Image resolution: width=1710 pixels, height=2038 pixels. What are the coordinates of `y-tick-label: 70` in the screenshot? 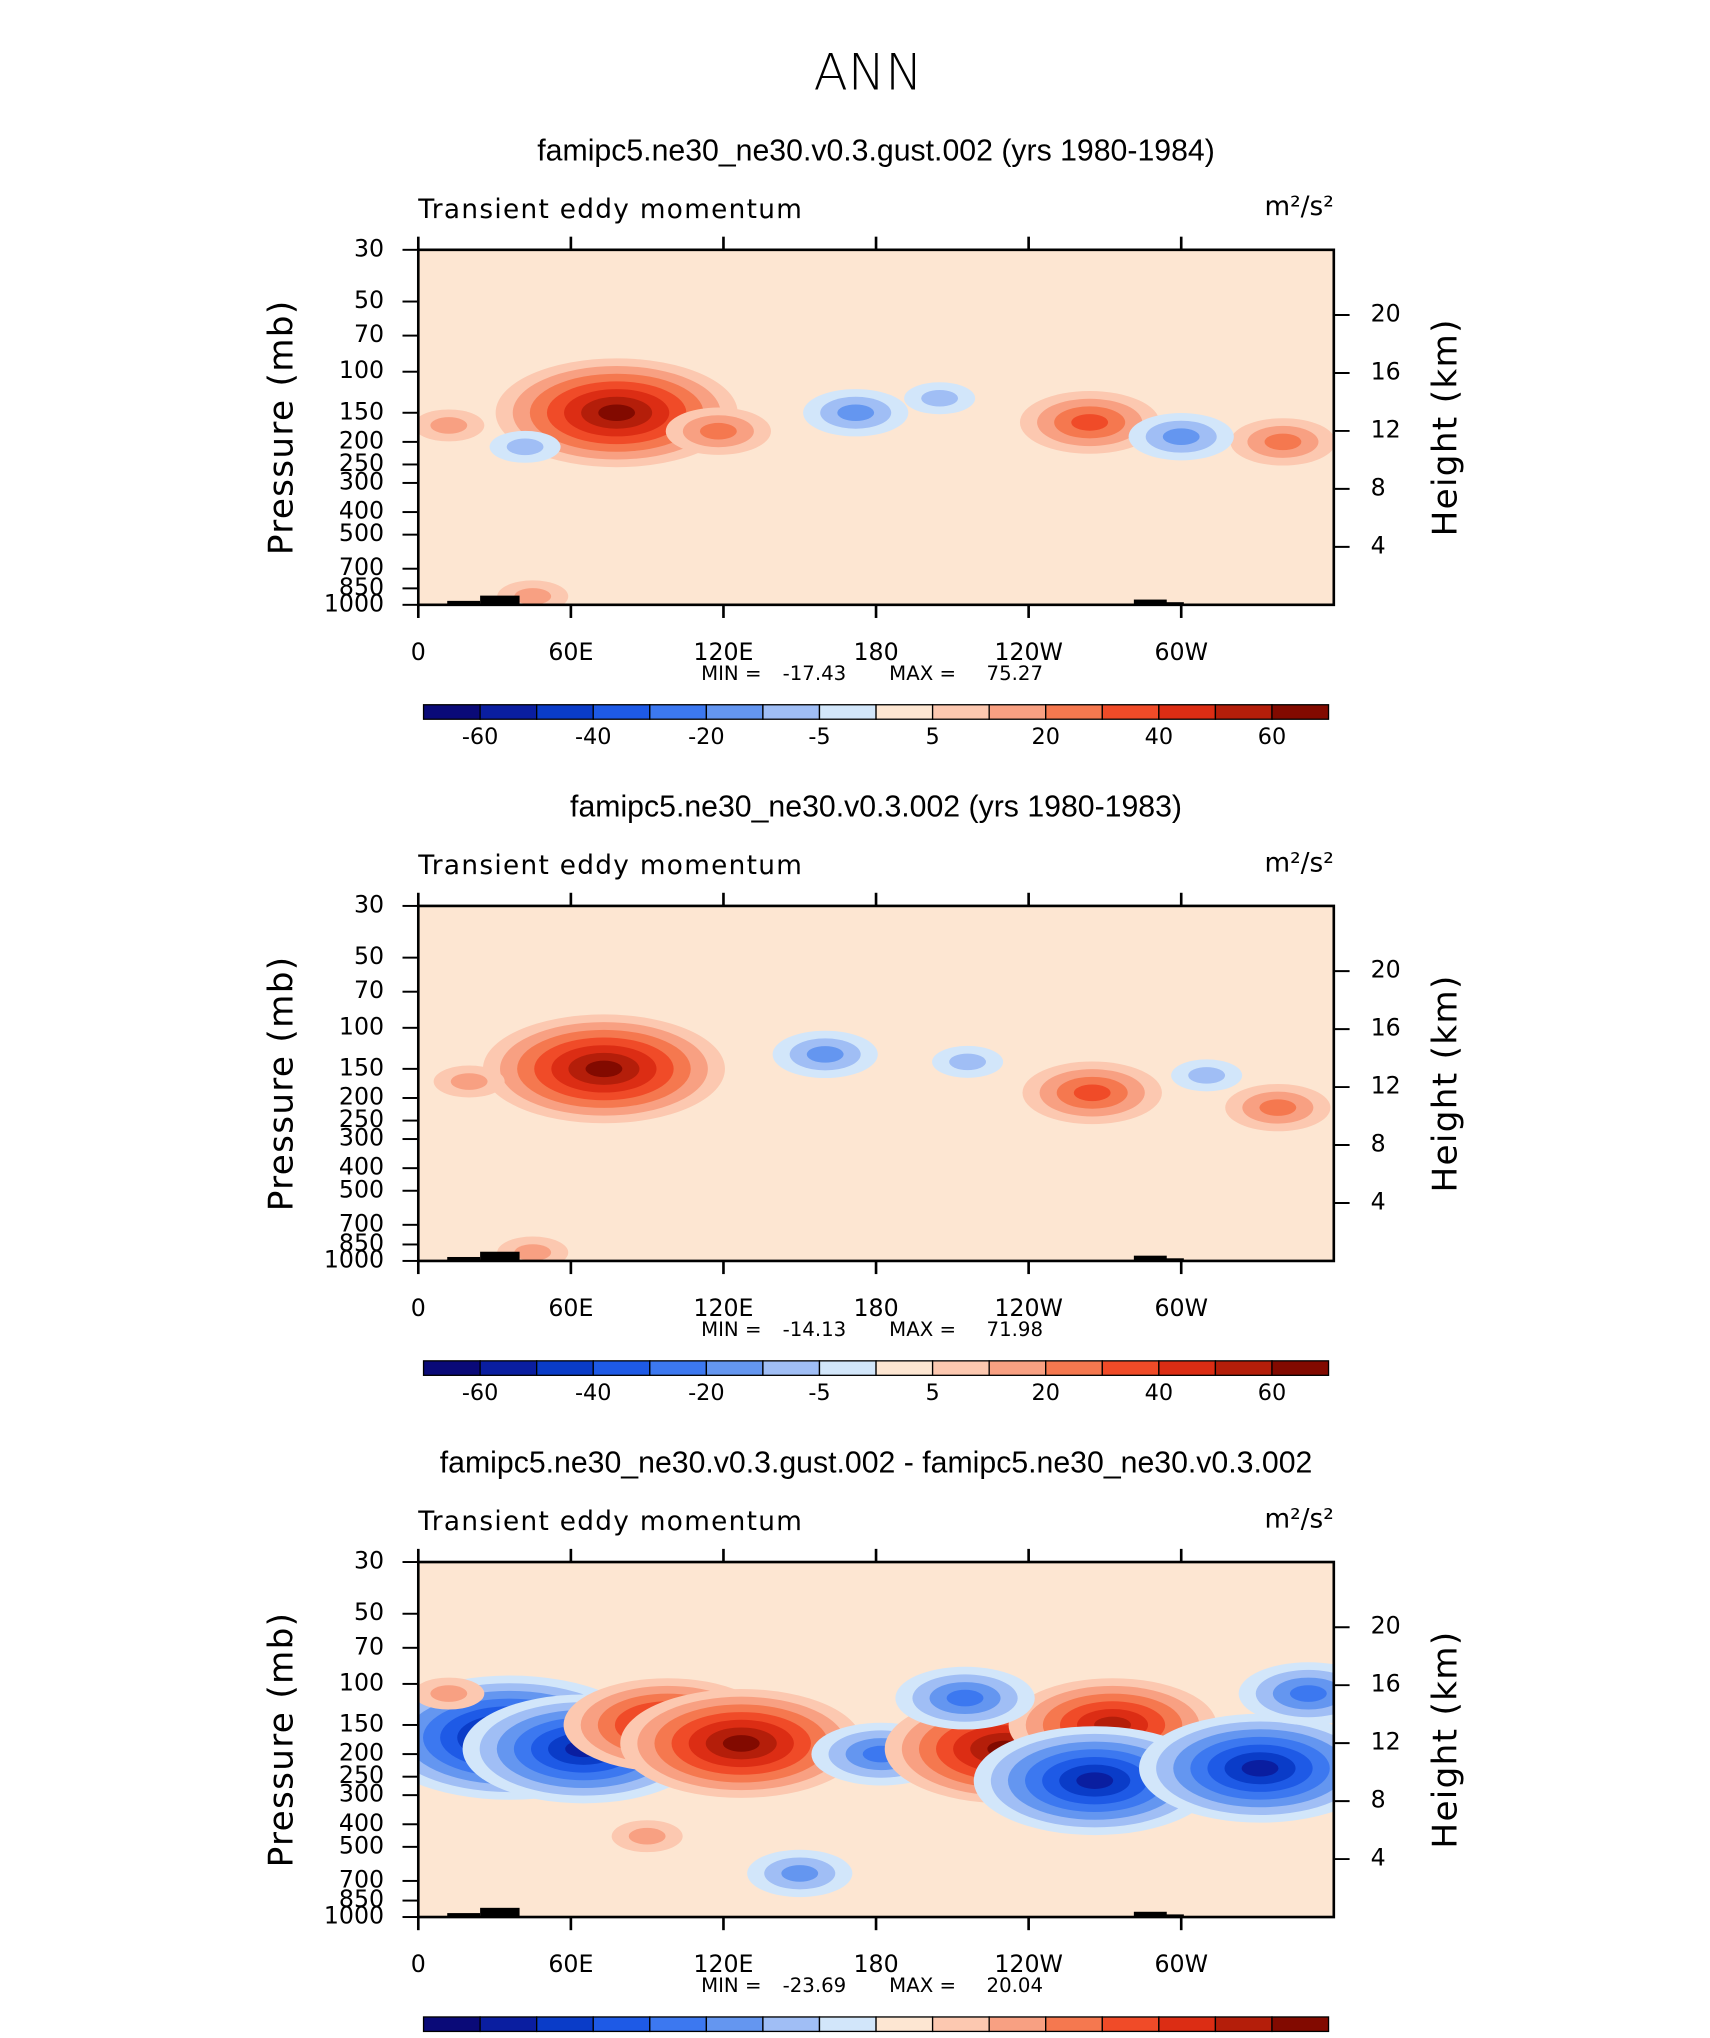 It's located at (369, 1646).